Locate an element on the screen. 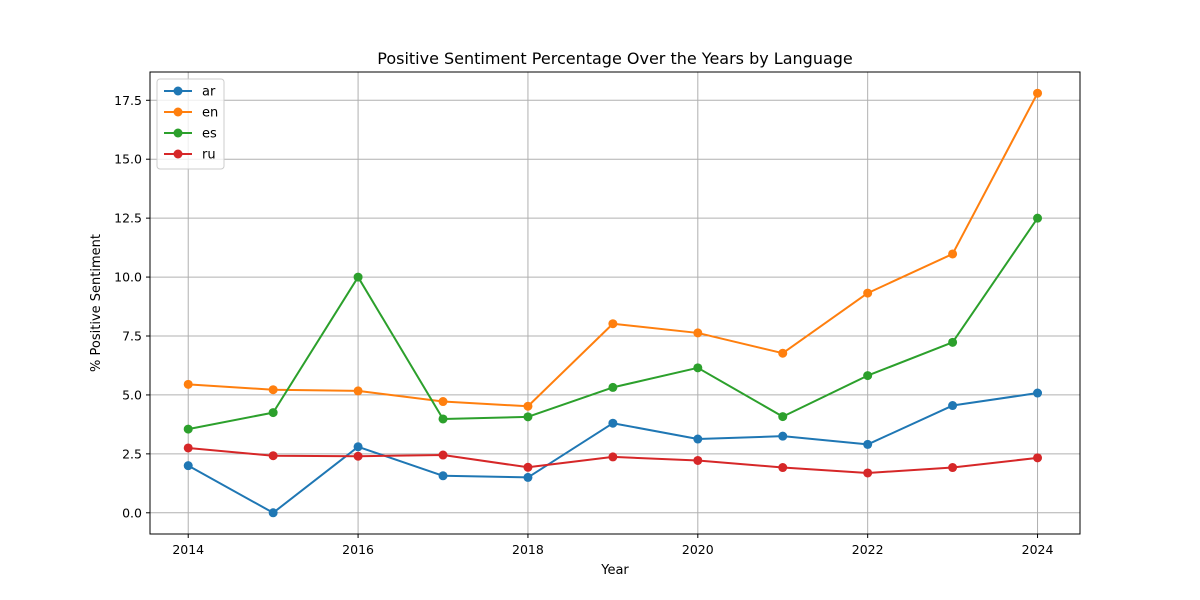 This screenshot has height=600, width=1200. y-tick-label: 0.0 is located at coordinates (132, 512).